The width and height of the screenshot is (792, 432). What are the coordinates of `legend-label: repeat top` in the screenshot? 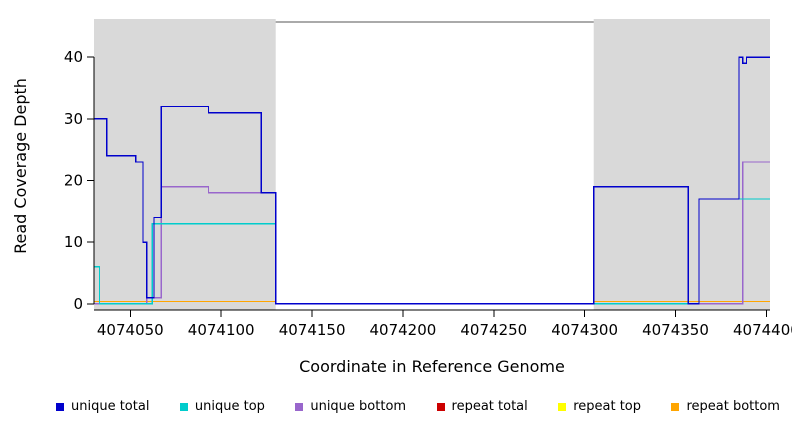 It's located at (607, 406).